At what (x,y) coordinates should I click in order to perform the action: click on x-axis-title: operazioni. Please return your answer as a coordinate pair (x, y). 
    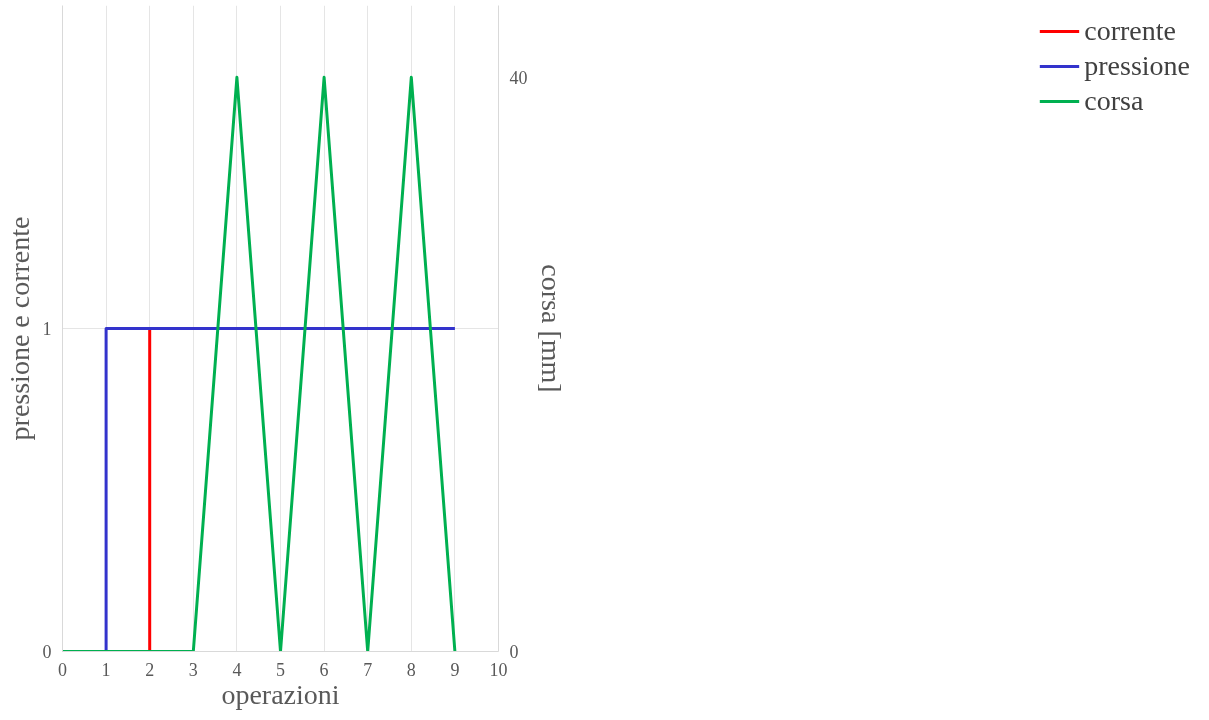
    Looking at the image, I should click on (280, 694).